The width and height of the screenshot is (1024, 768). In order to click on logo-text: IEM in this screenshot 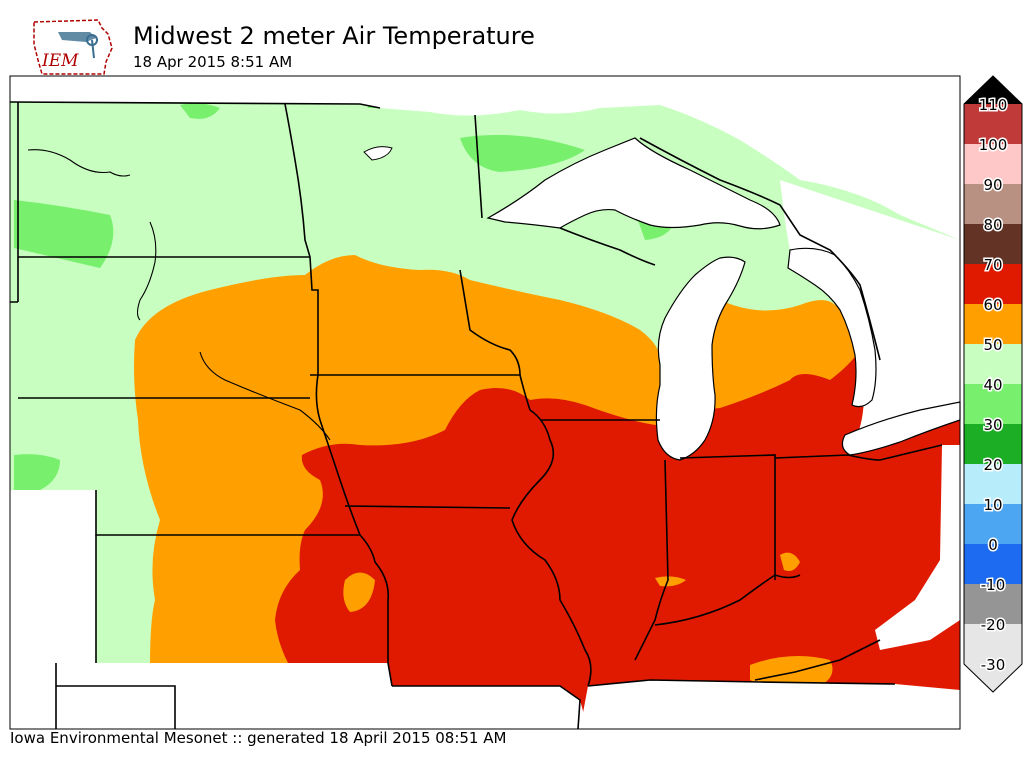, I will do `click(60, 61)`.